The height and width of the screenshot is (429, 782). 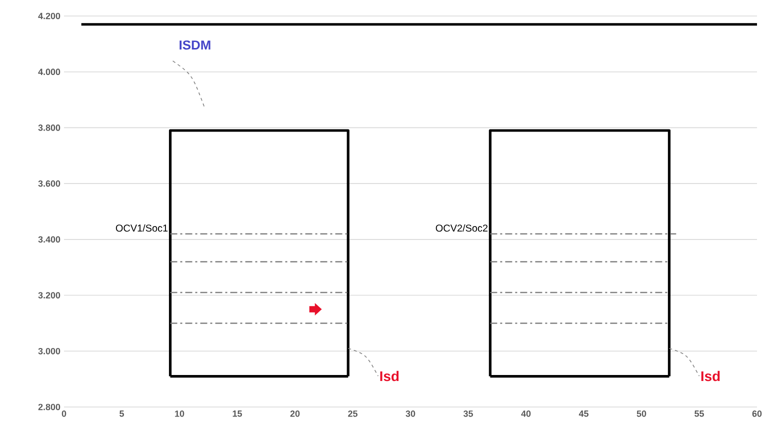 I want to click on y-tick-label: 2.800, so click(x=49, y=407).